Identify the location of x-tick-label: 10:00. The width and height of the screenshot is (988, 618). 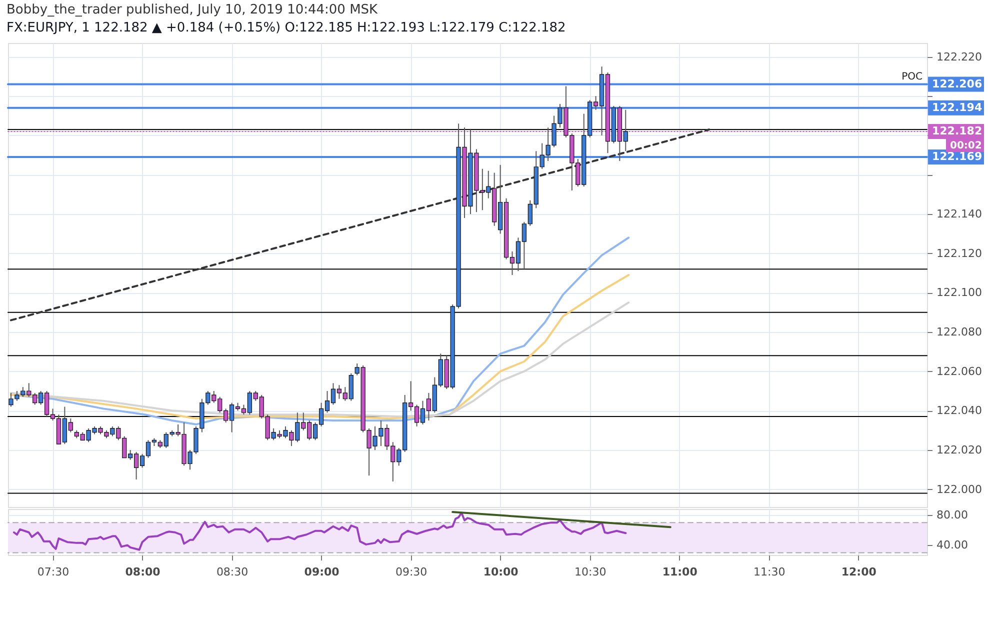
(501, 572).